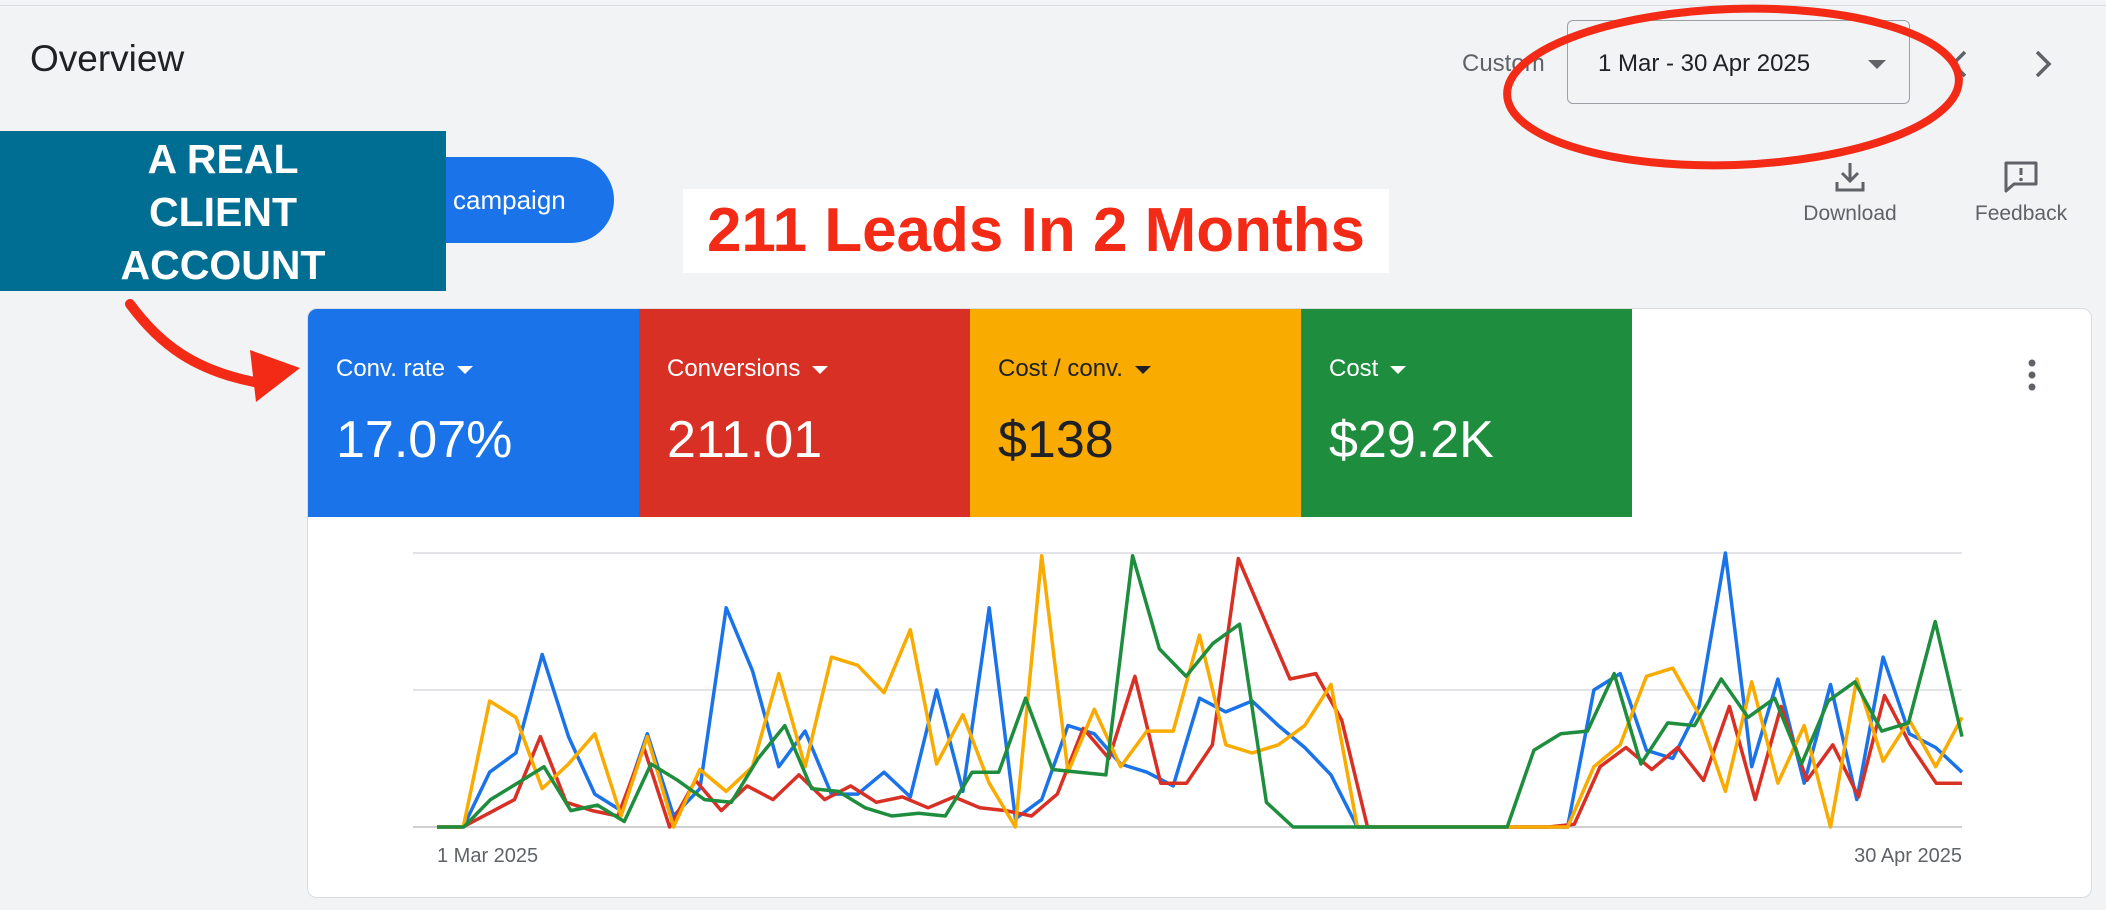 This screenshot has height=910, width=2106. What do you see at coordinates (1060, 368) in the screenshot?
I see `metric-name: Cost / conv.` at bounding box center [1060, 368].